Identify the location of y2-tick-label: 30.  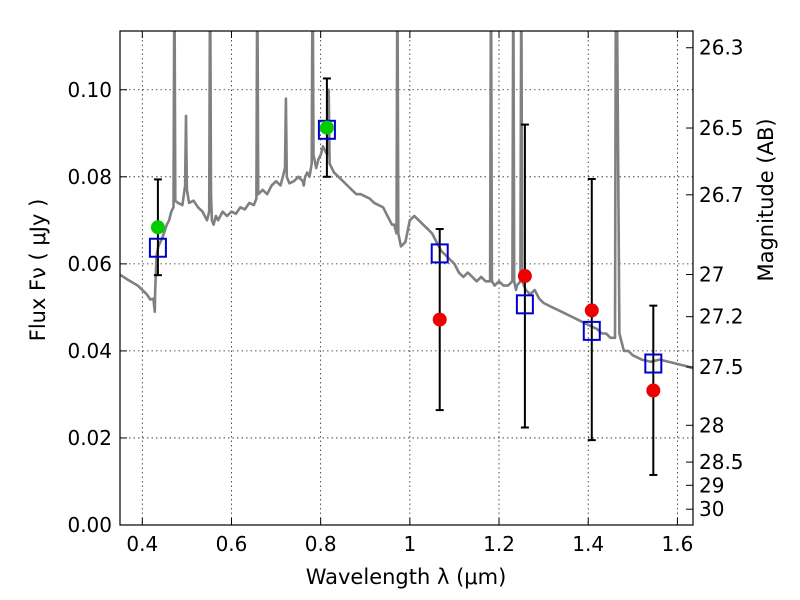
(711, 509).